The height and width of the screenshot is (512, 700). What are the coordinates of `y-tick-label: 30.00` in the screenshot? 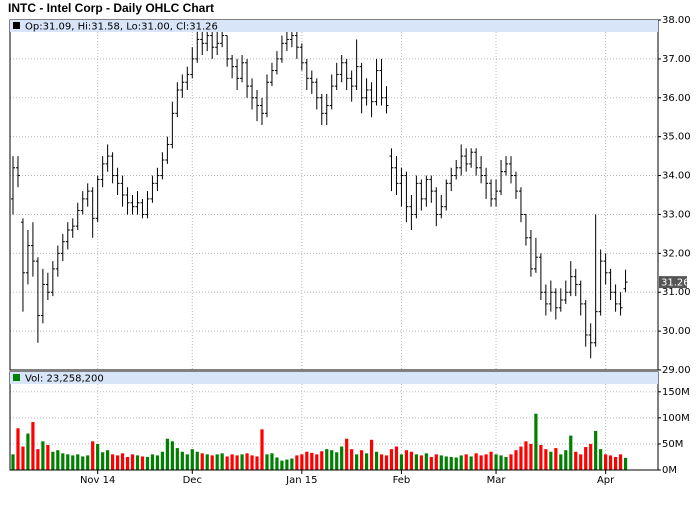 It's located at (676, 331).